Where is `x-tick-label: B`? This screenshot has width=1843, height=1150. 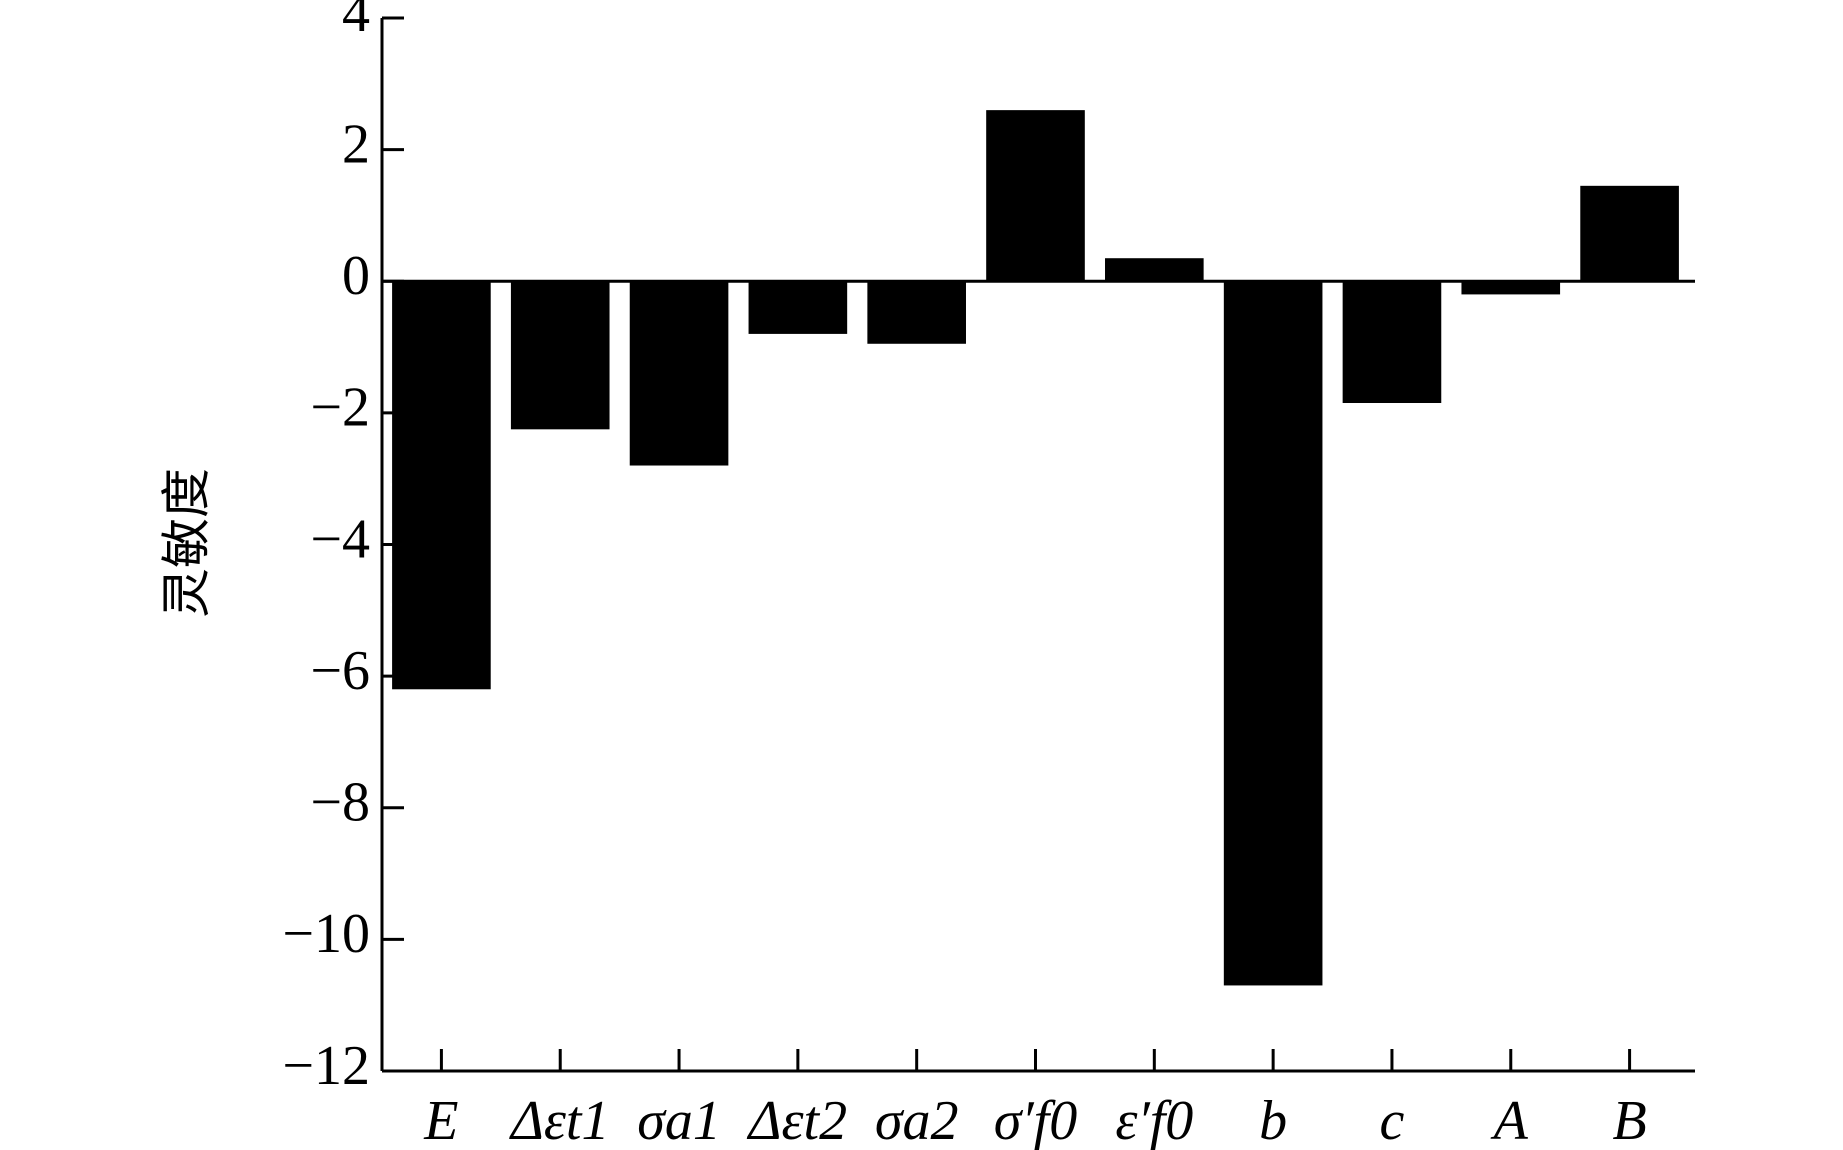 x-tick-label: B is located at coordinates (1629, 1120).